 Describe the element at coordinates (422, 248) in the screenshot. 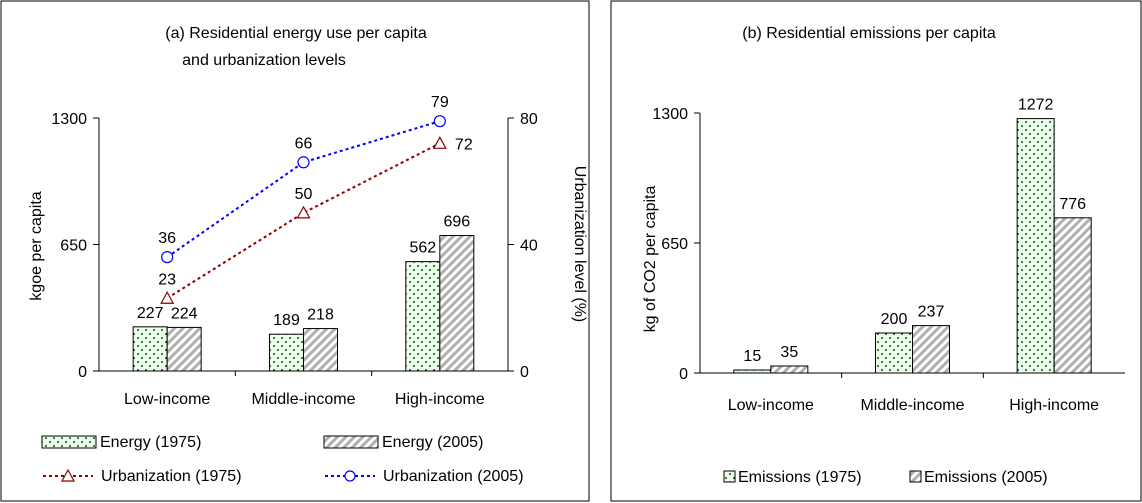

I see `data-label: 562` at that location.